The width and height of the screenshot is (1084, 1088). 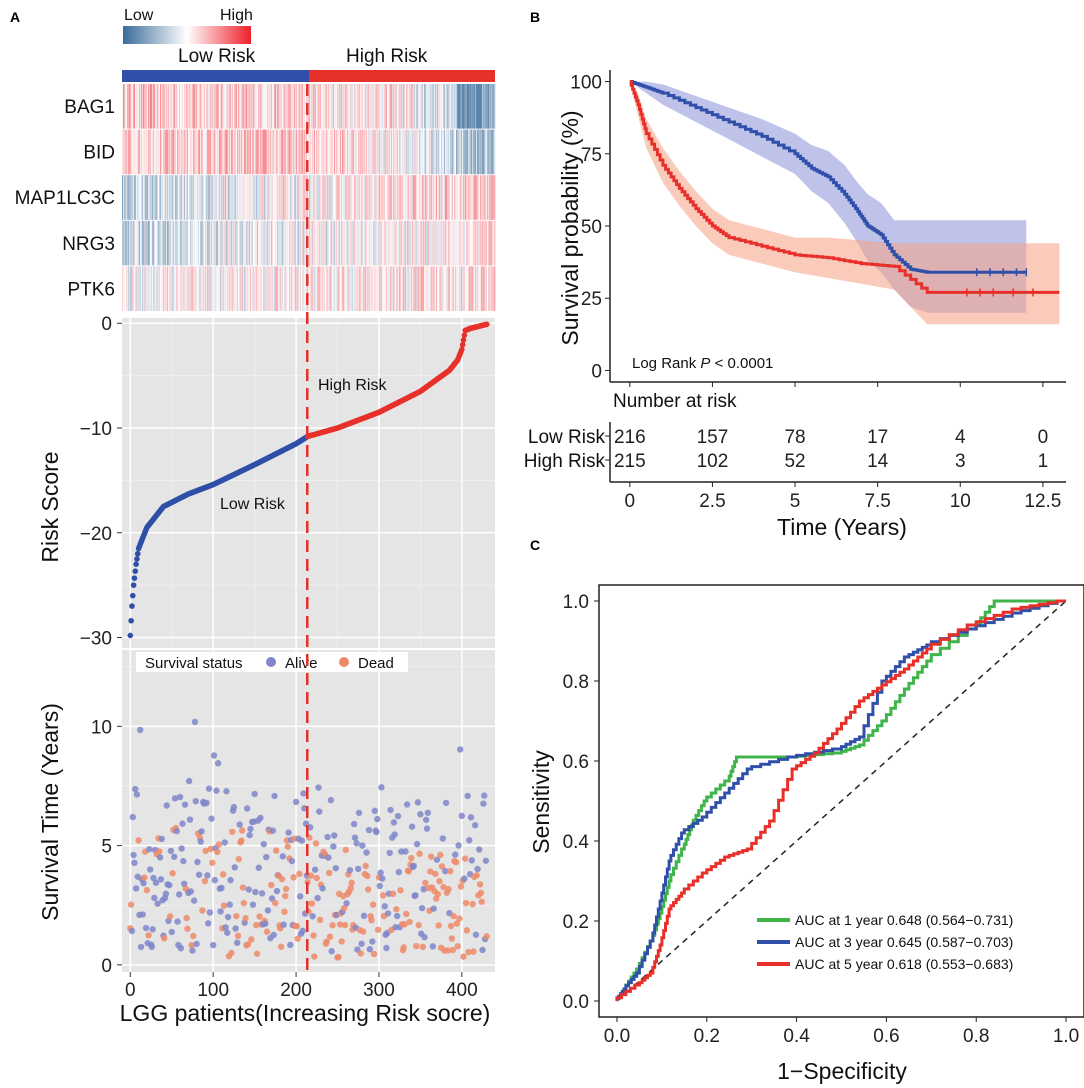 I want to click on x-tick-label: 200, so click(x=296, y=990).